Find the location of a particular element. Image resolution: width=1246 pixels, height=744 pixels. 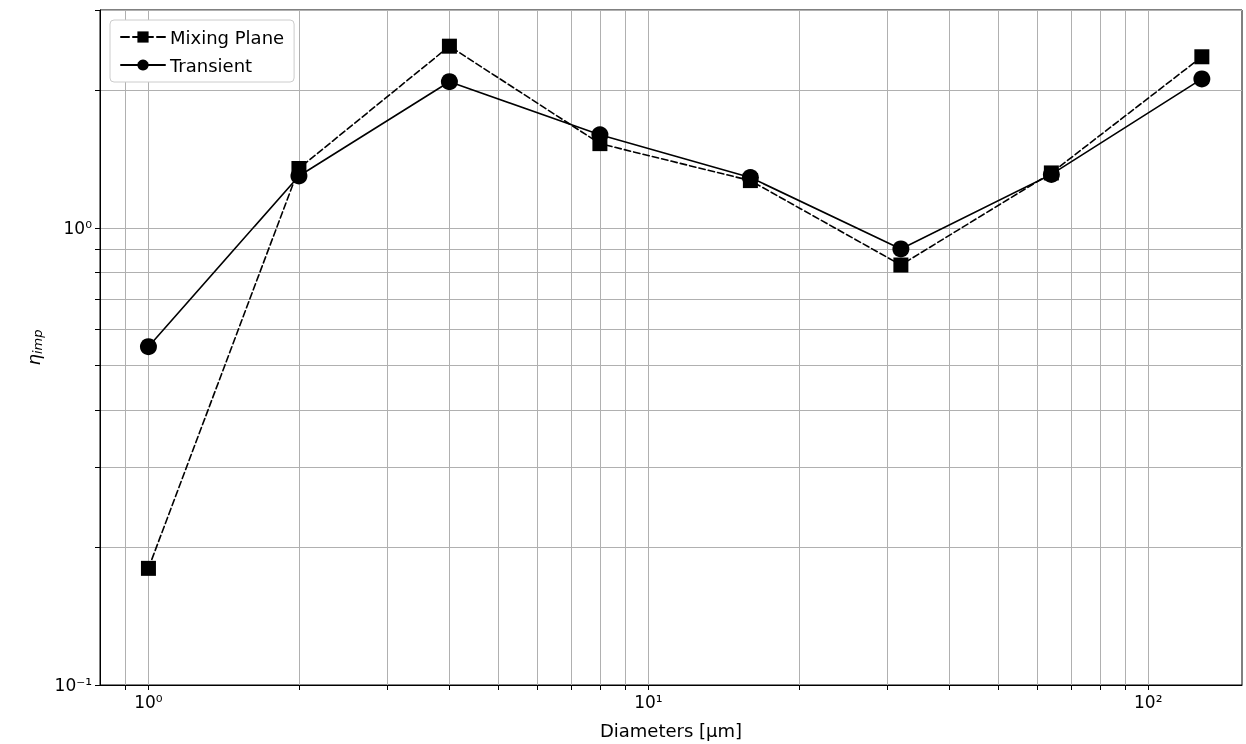

x-tick-label: 10¹ is located at coordinates (648, 701).